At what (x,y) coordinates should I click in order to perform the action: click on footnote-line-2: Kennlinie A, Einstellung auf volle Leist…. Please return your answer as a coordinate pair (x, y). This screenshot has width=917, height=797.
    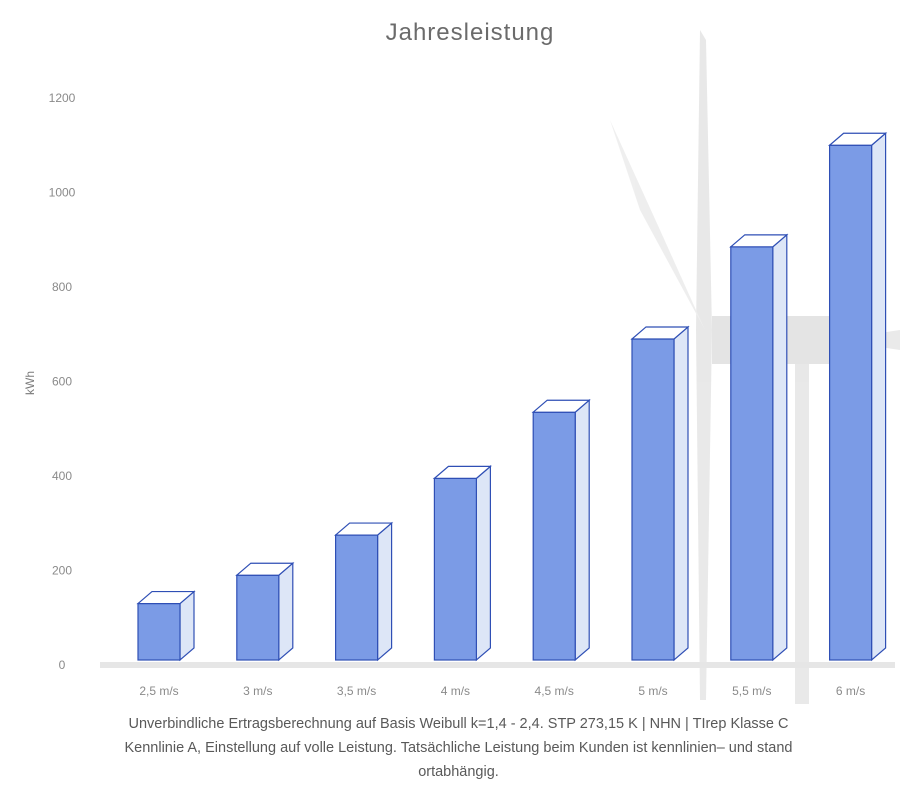
    Looking at the image, I should click on (458, 748).